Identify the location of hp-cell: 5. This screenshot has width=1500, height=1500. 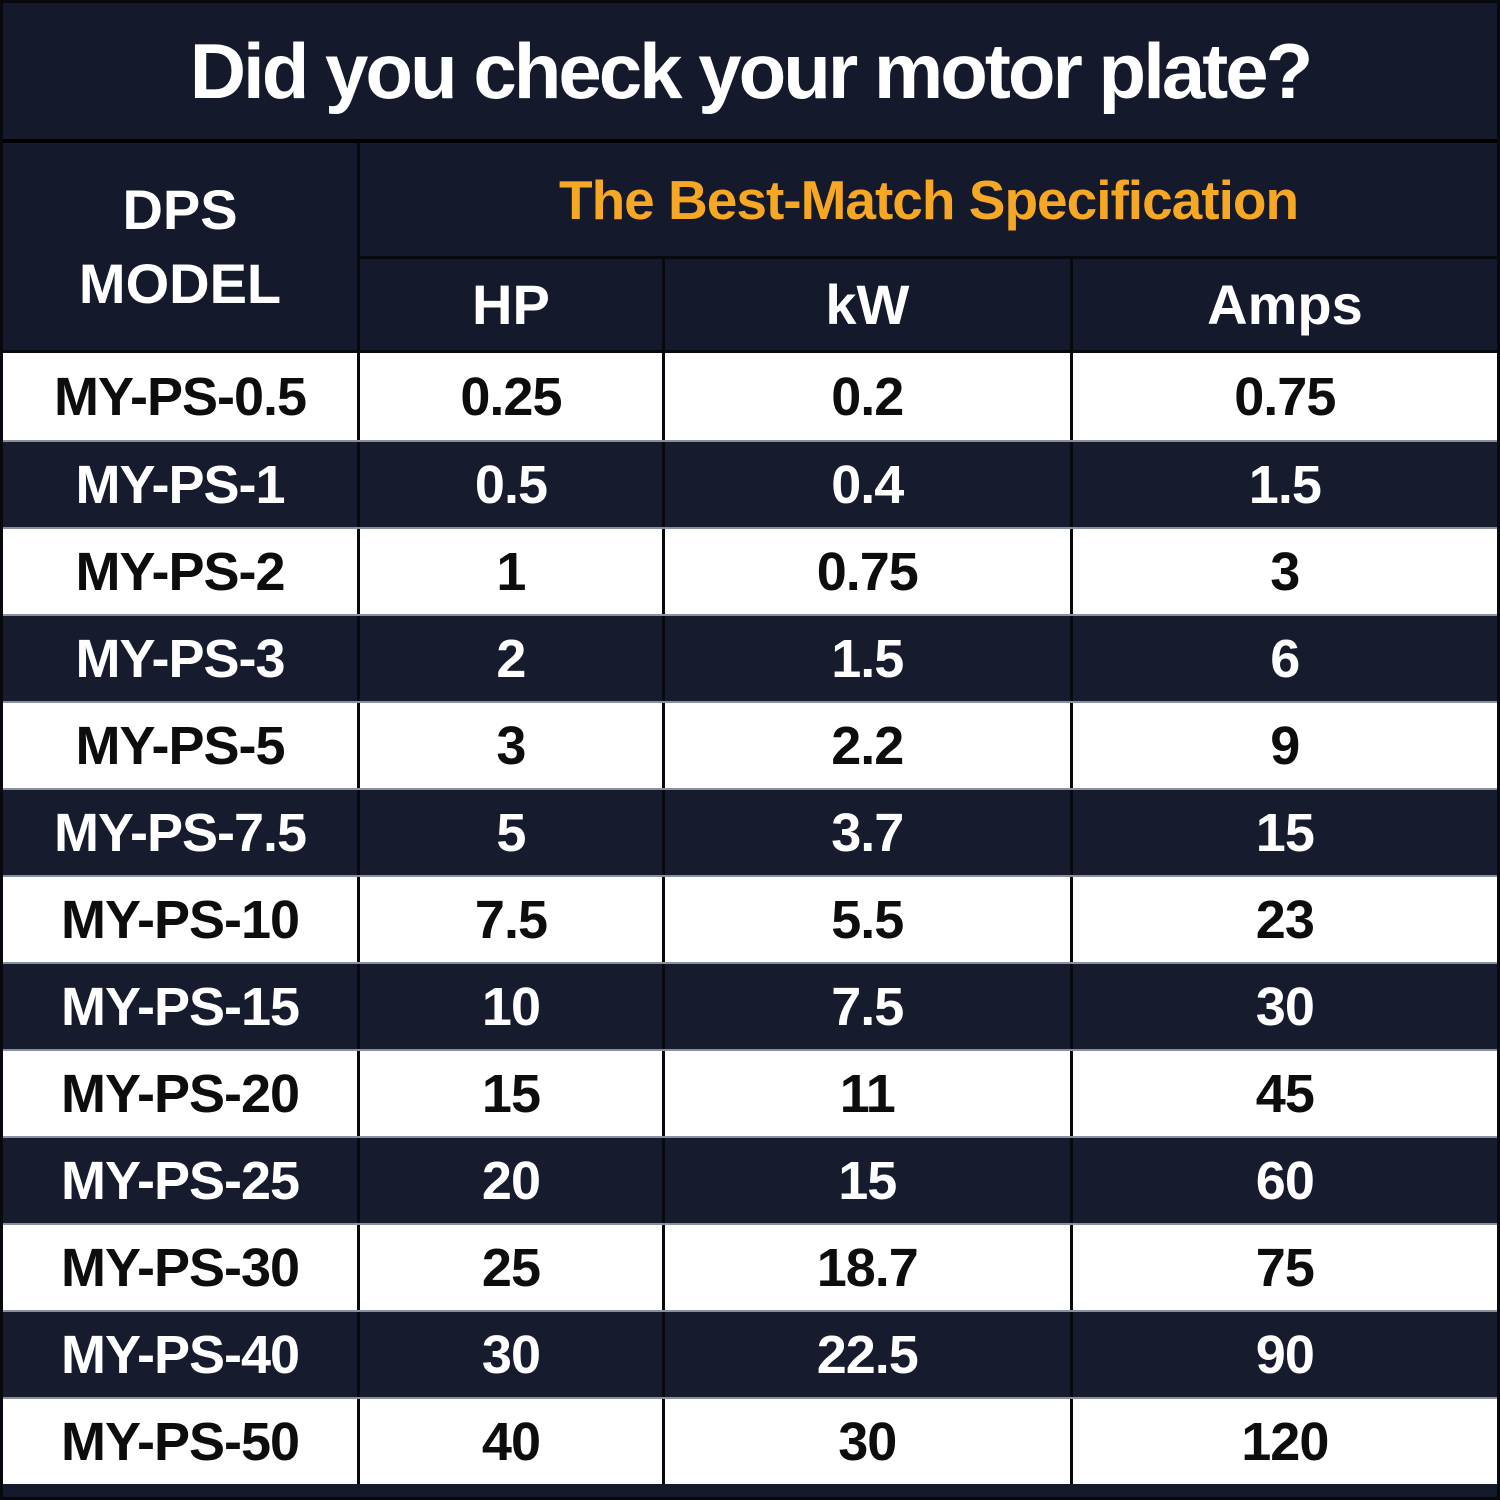
(512, 832).